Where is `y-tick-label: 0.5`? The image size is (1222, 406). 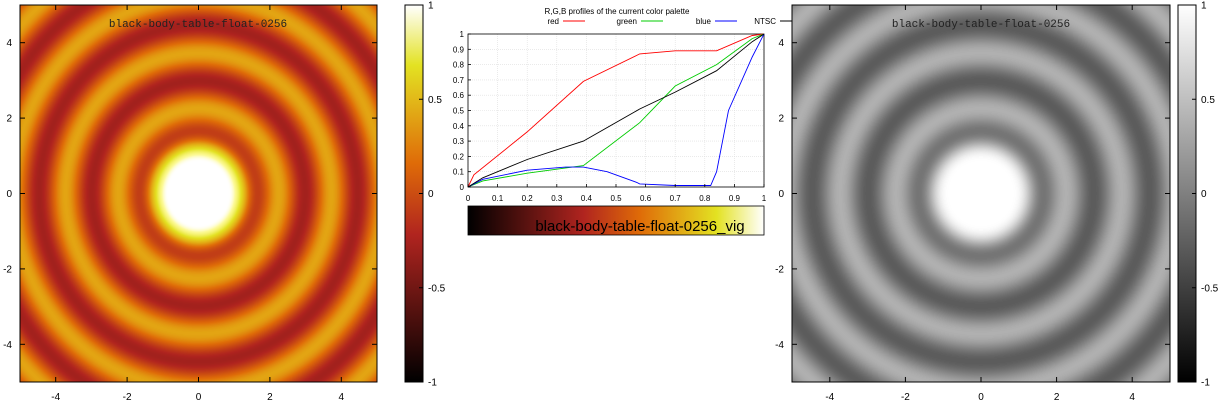 y-tick-label: 0.5 is located at coordinates (459, 111).